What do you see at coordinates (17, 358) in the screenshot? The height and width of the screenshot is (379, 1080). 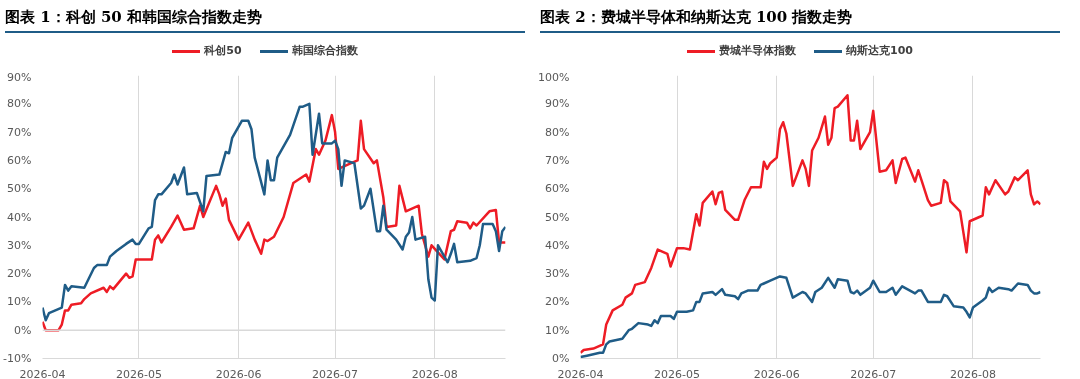 I see `y-tick-label: -10%` at bounding box center [17, 358].